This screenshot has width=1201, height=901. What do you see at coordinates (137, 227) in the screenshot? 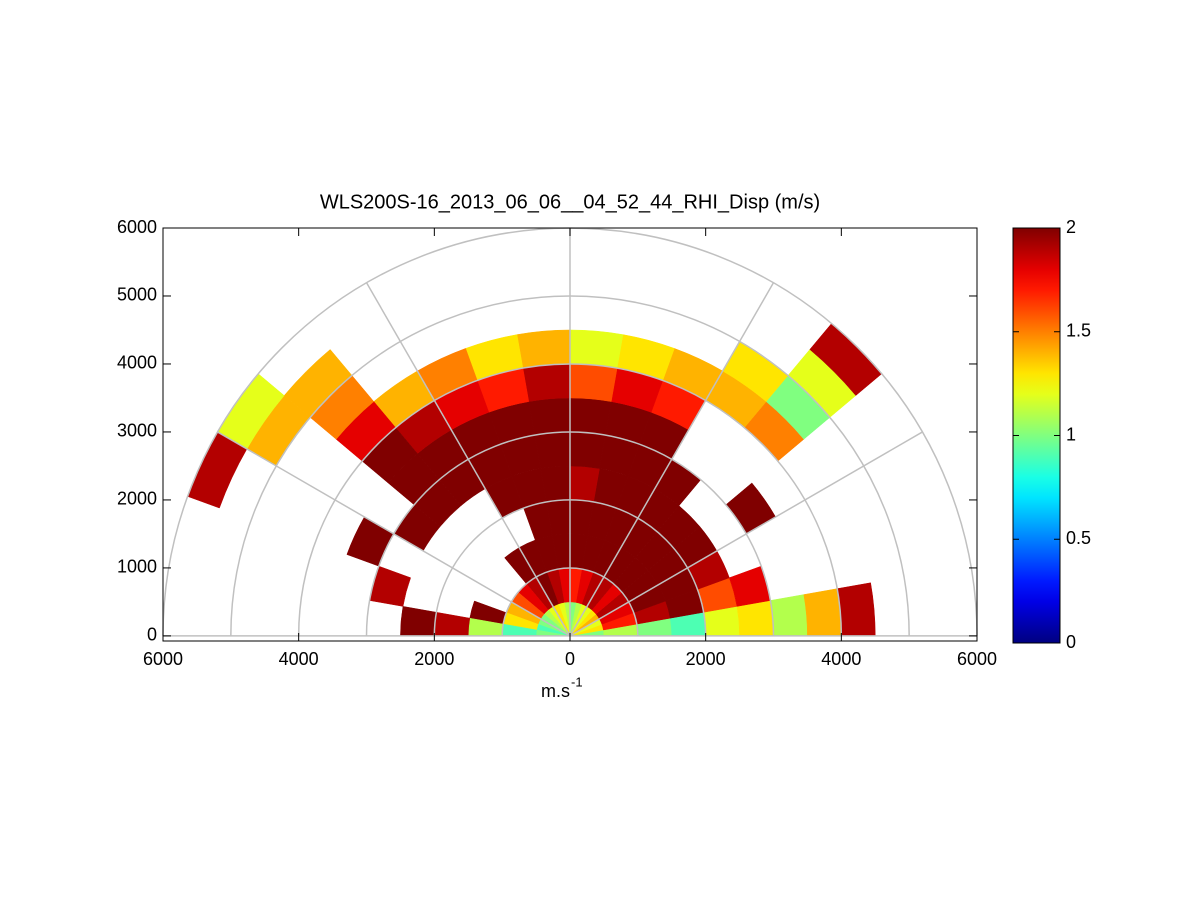
I see `y-tick-label: 6000` at bounding box center [137, 227].